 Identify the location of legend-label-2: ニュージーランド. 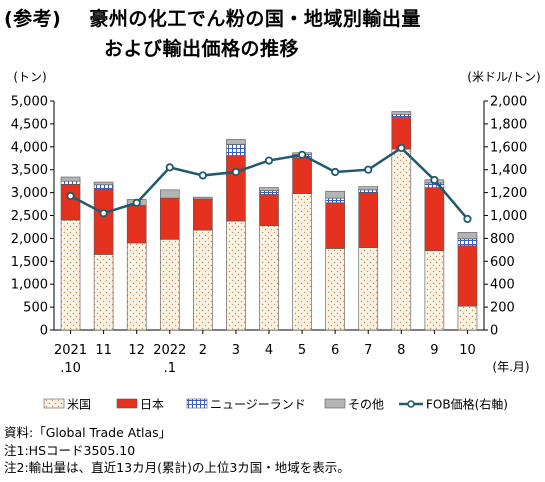
(258, 405).